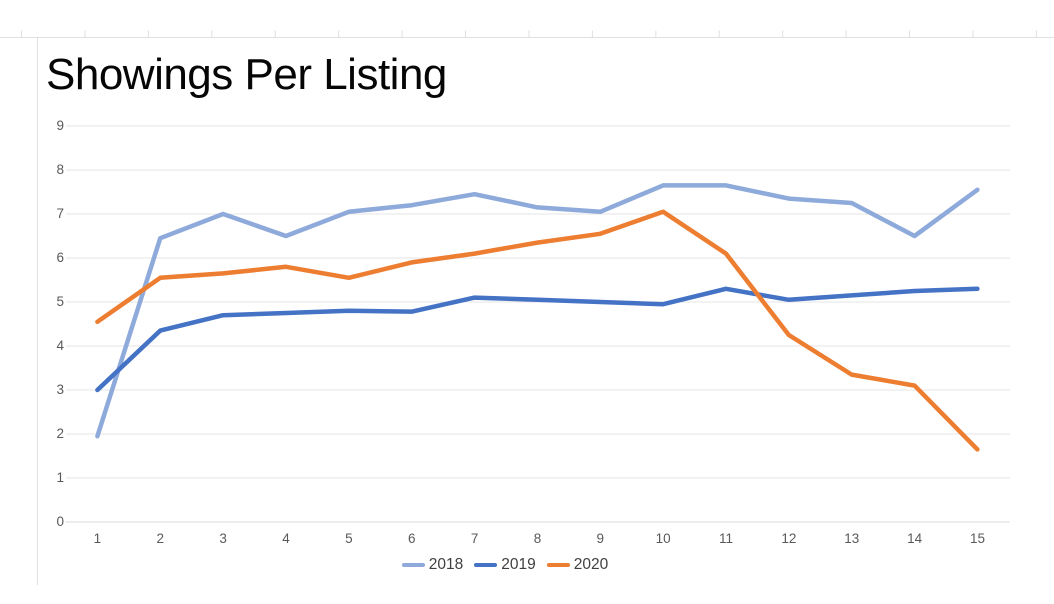 The image size is (1054, 604). What do you see at coordinates (726, 538) in the screenshot?
I see `x-tick-label: 11` at bounding box center [726, 538].